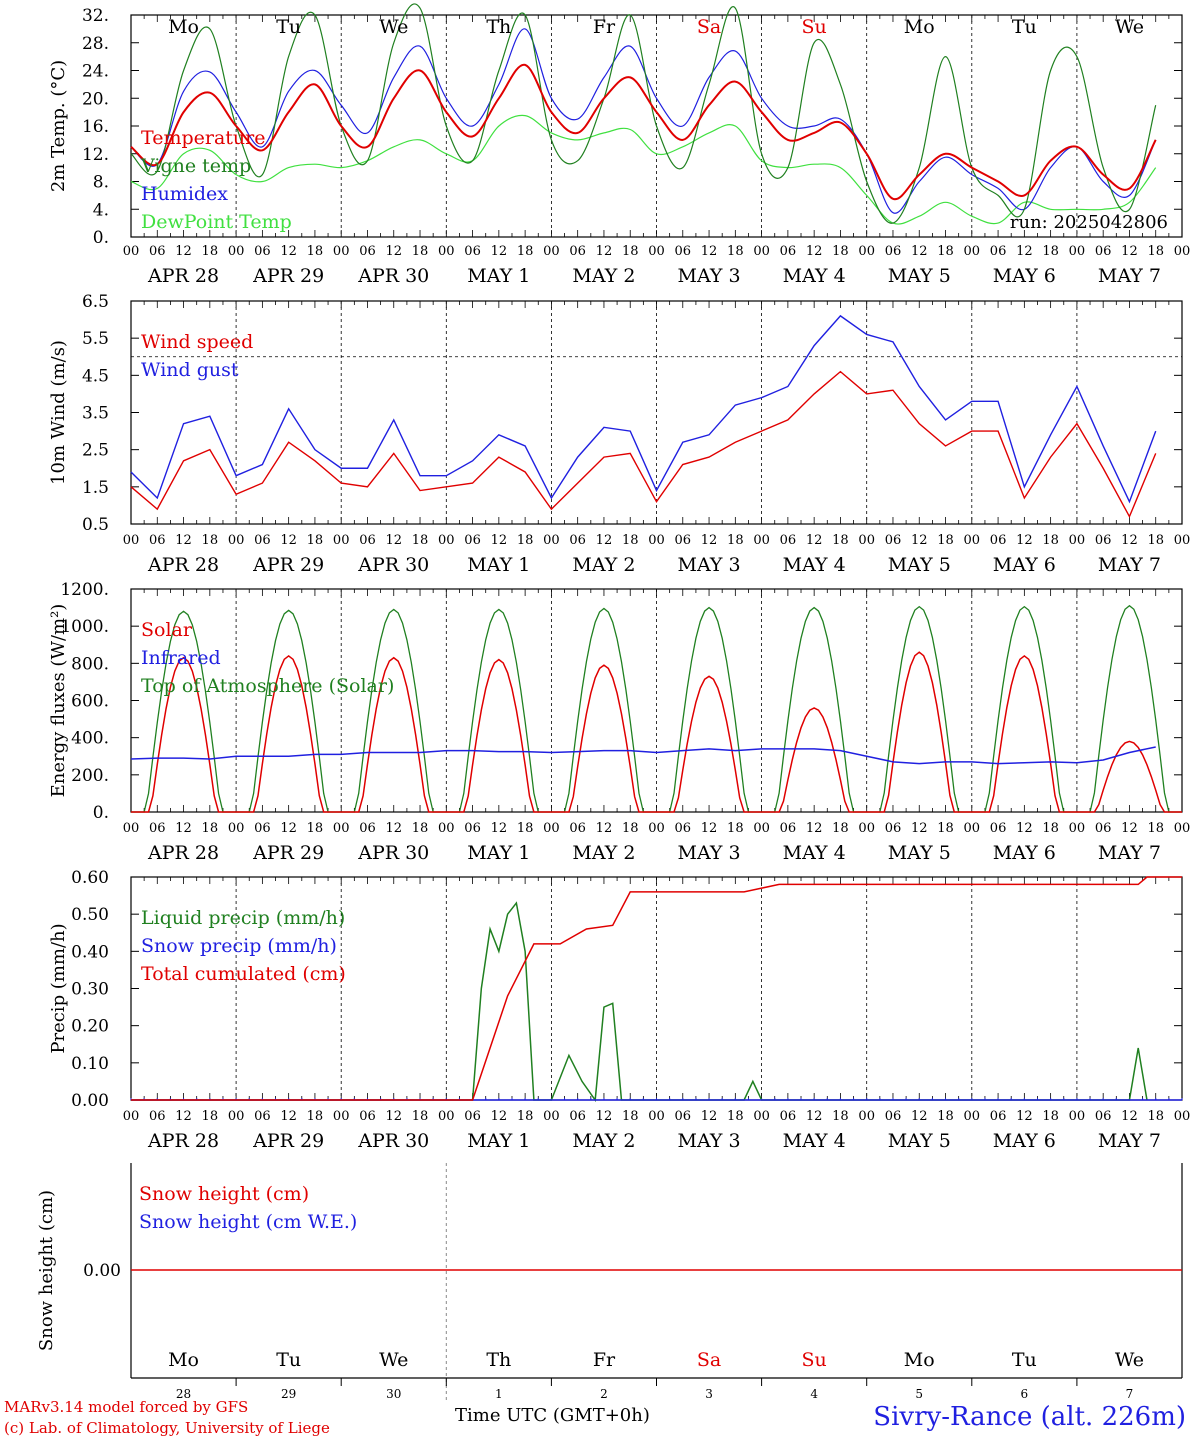 The width and height of the screenshot is (1194, 1440). What do you see at coordinates (95, 339) in the screenshot?
I see `y-tick-label: 5.5` at bounding box center [95, 339].